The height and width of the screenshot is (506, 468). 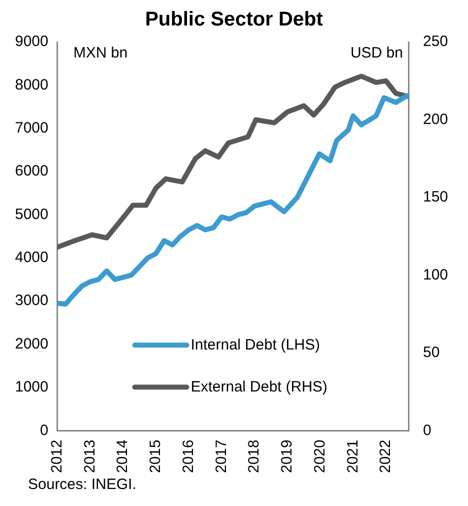 I want to click on source-note: Sources: INEGI., so click(x=83, y=484).